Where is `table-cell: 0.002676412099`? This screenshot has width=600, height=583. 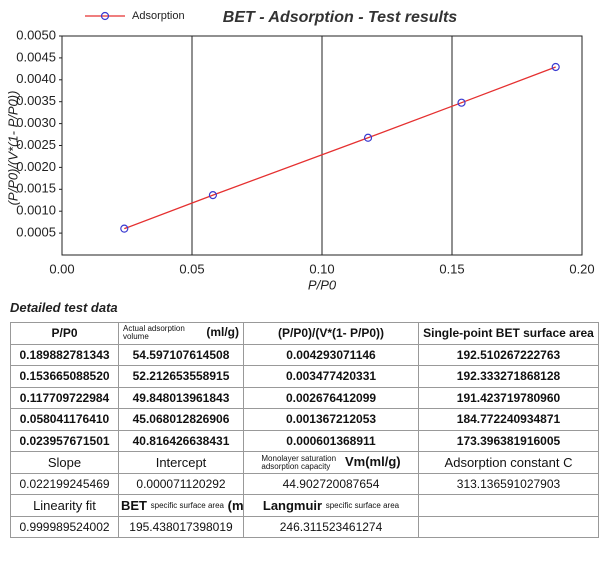 table-cell: 0.002676412099 is located at coordinates (331, 397).